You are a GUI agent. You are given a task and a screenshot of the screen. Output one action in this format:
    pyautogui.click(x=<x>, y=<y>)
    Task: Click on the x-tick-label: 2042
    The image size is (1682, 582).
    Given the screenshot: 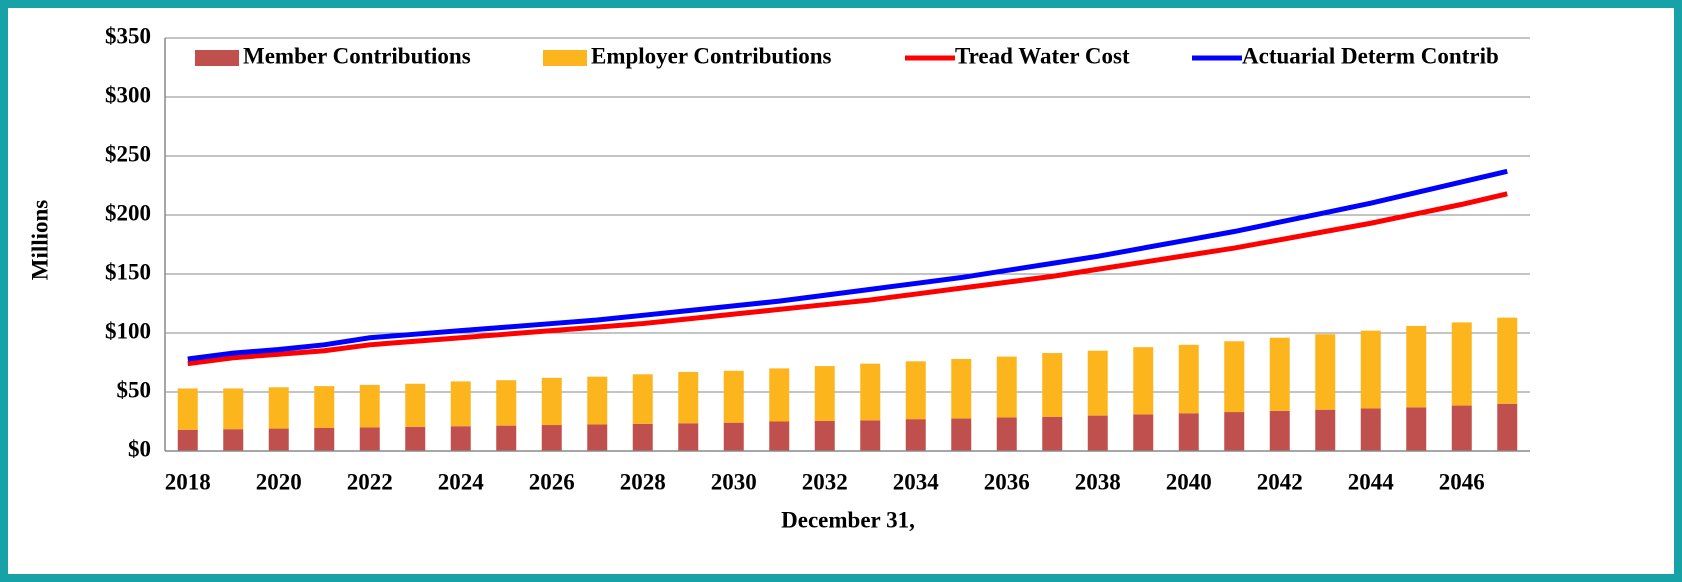 What is the action you would take?
    pyautogui.click(x=1280, y=481)
    